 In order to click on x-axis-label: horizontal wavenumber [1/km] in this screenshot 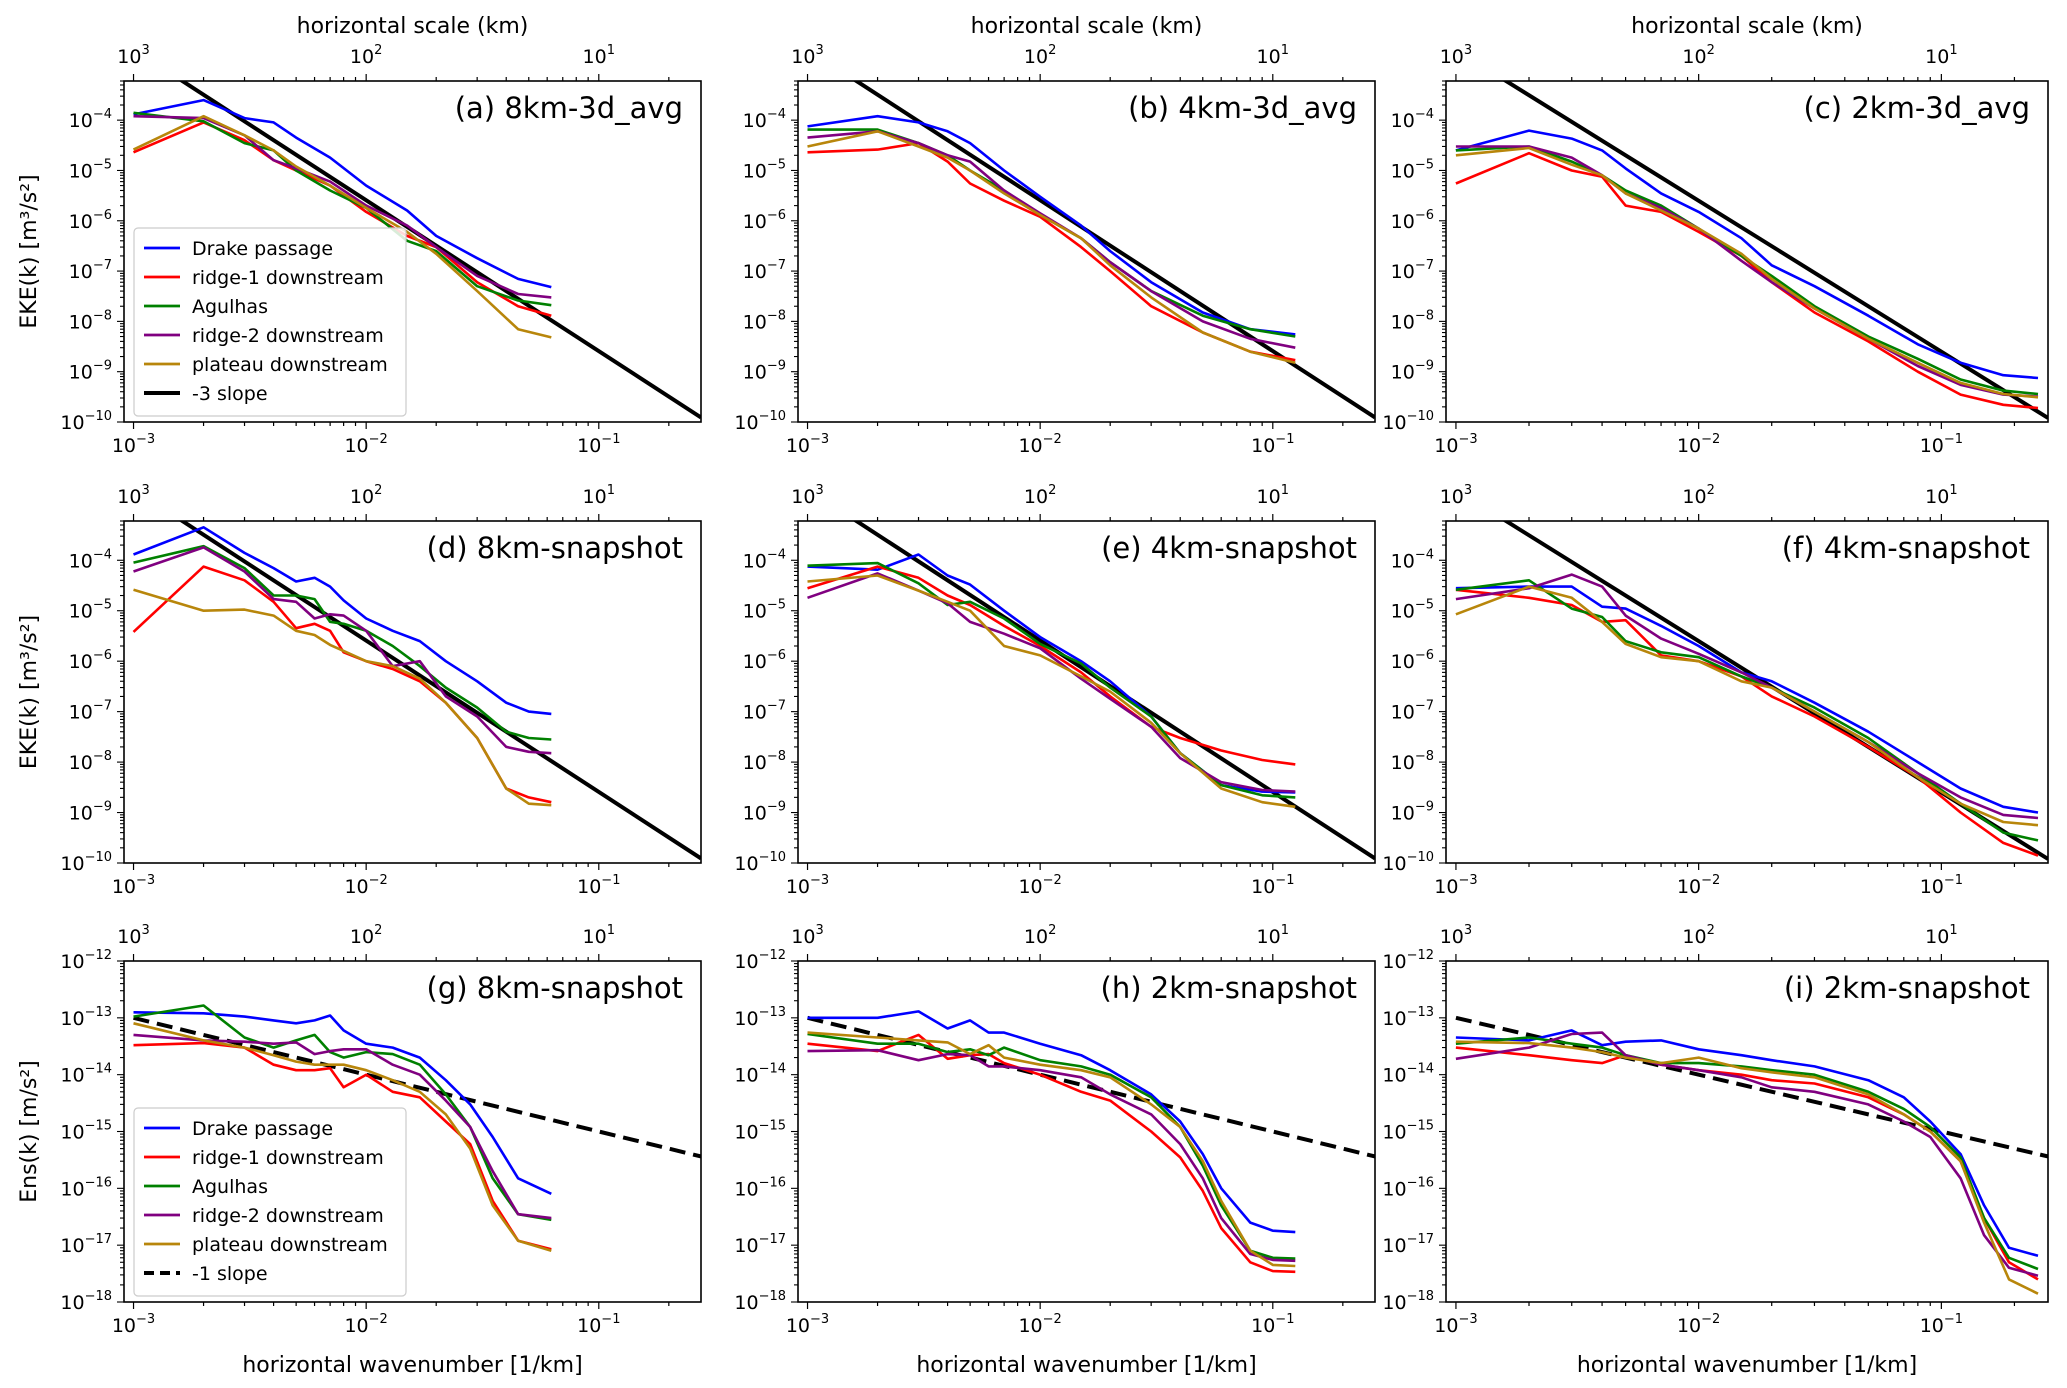, I will do `click(1747, 1365)`.